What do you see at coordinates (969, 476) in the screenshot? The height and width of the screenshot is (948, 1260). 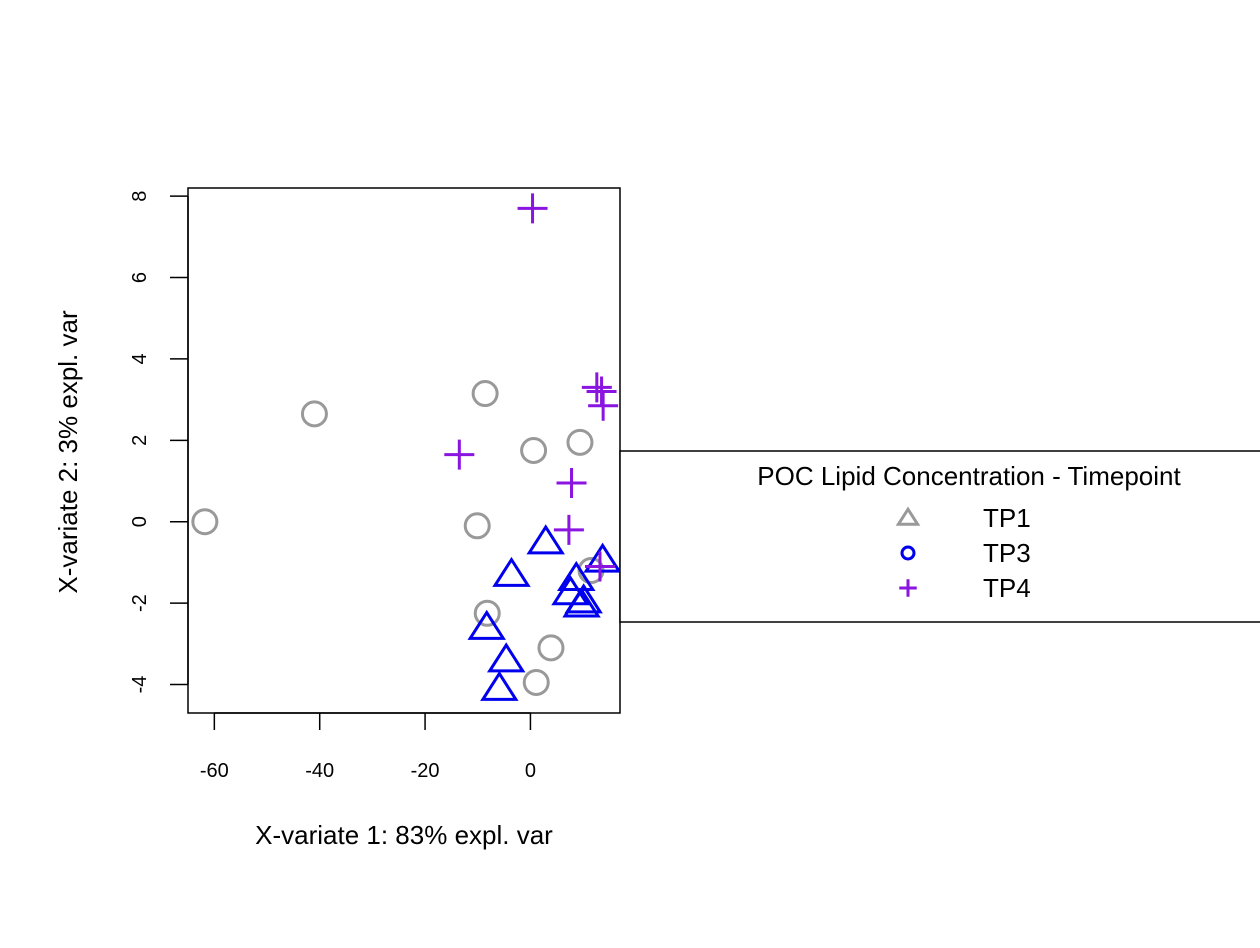 I see `legend-title: POC Lipid Concentration - Timepoint` at bounding box center [969, 476].